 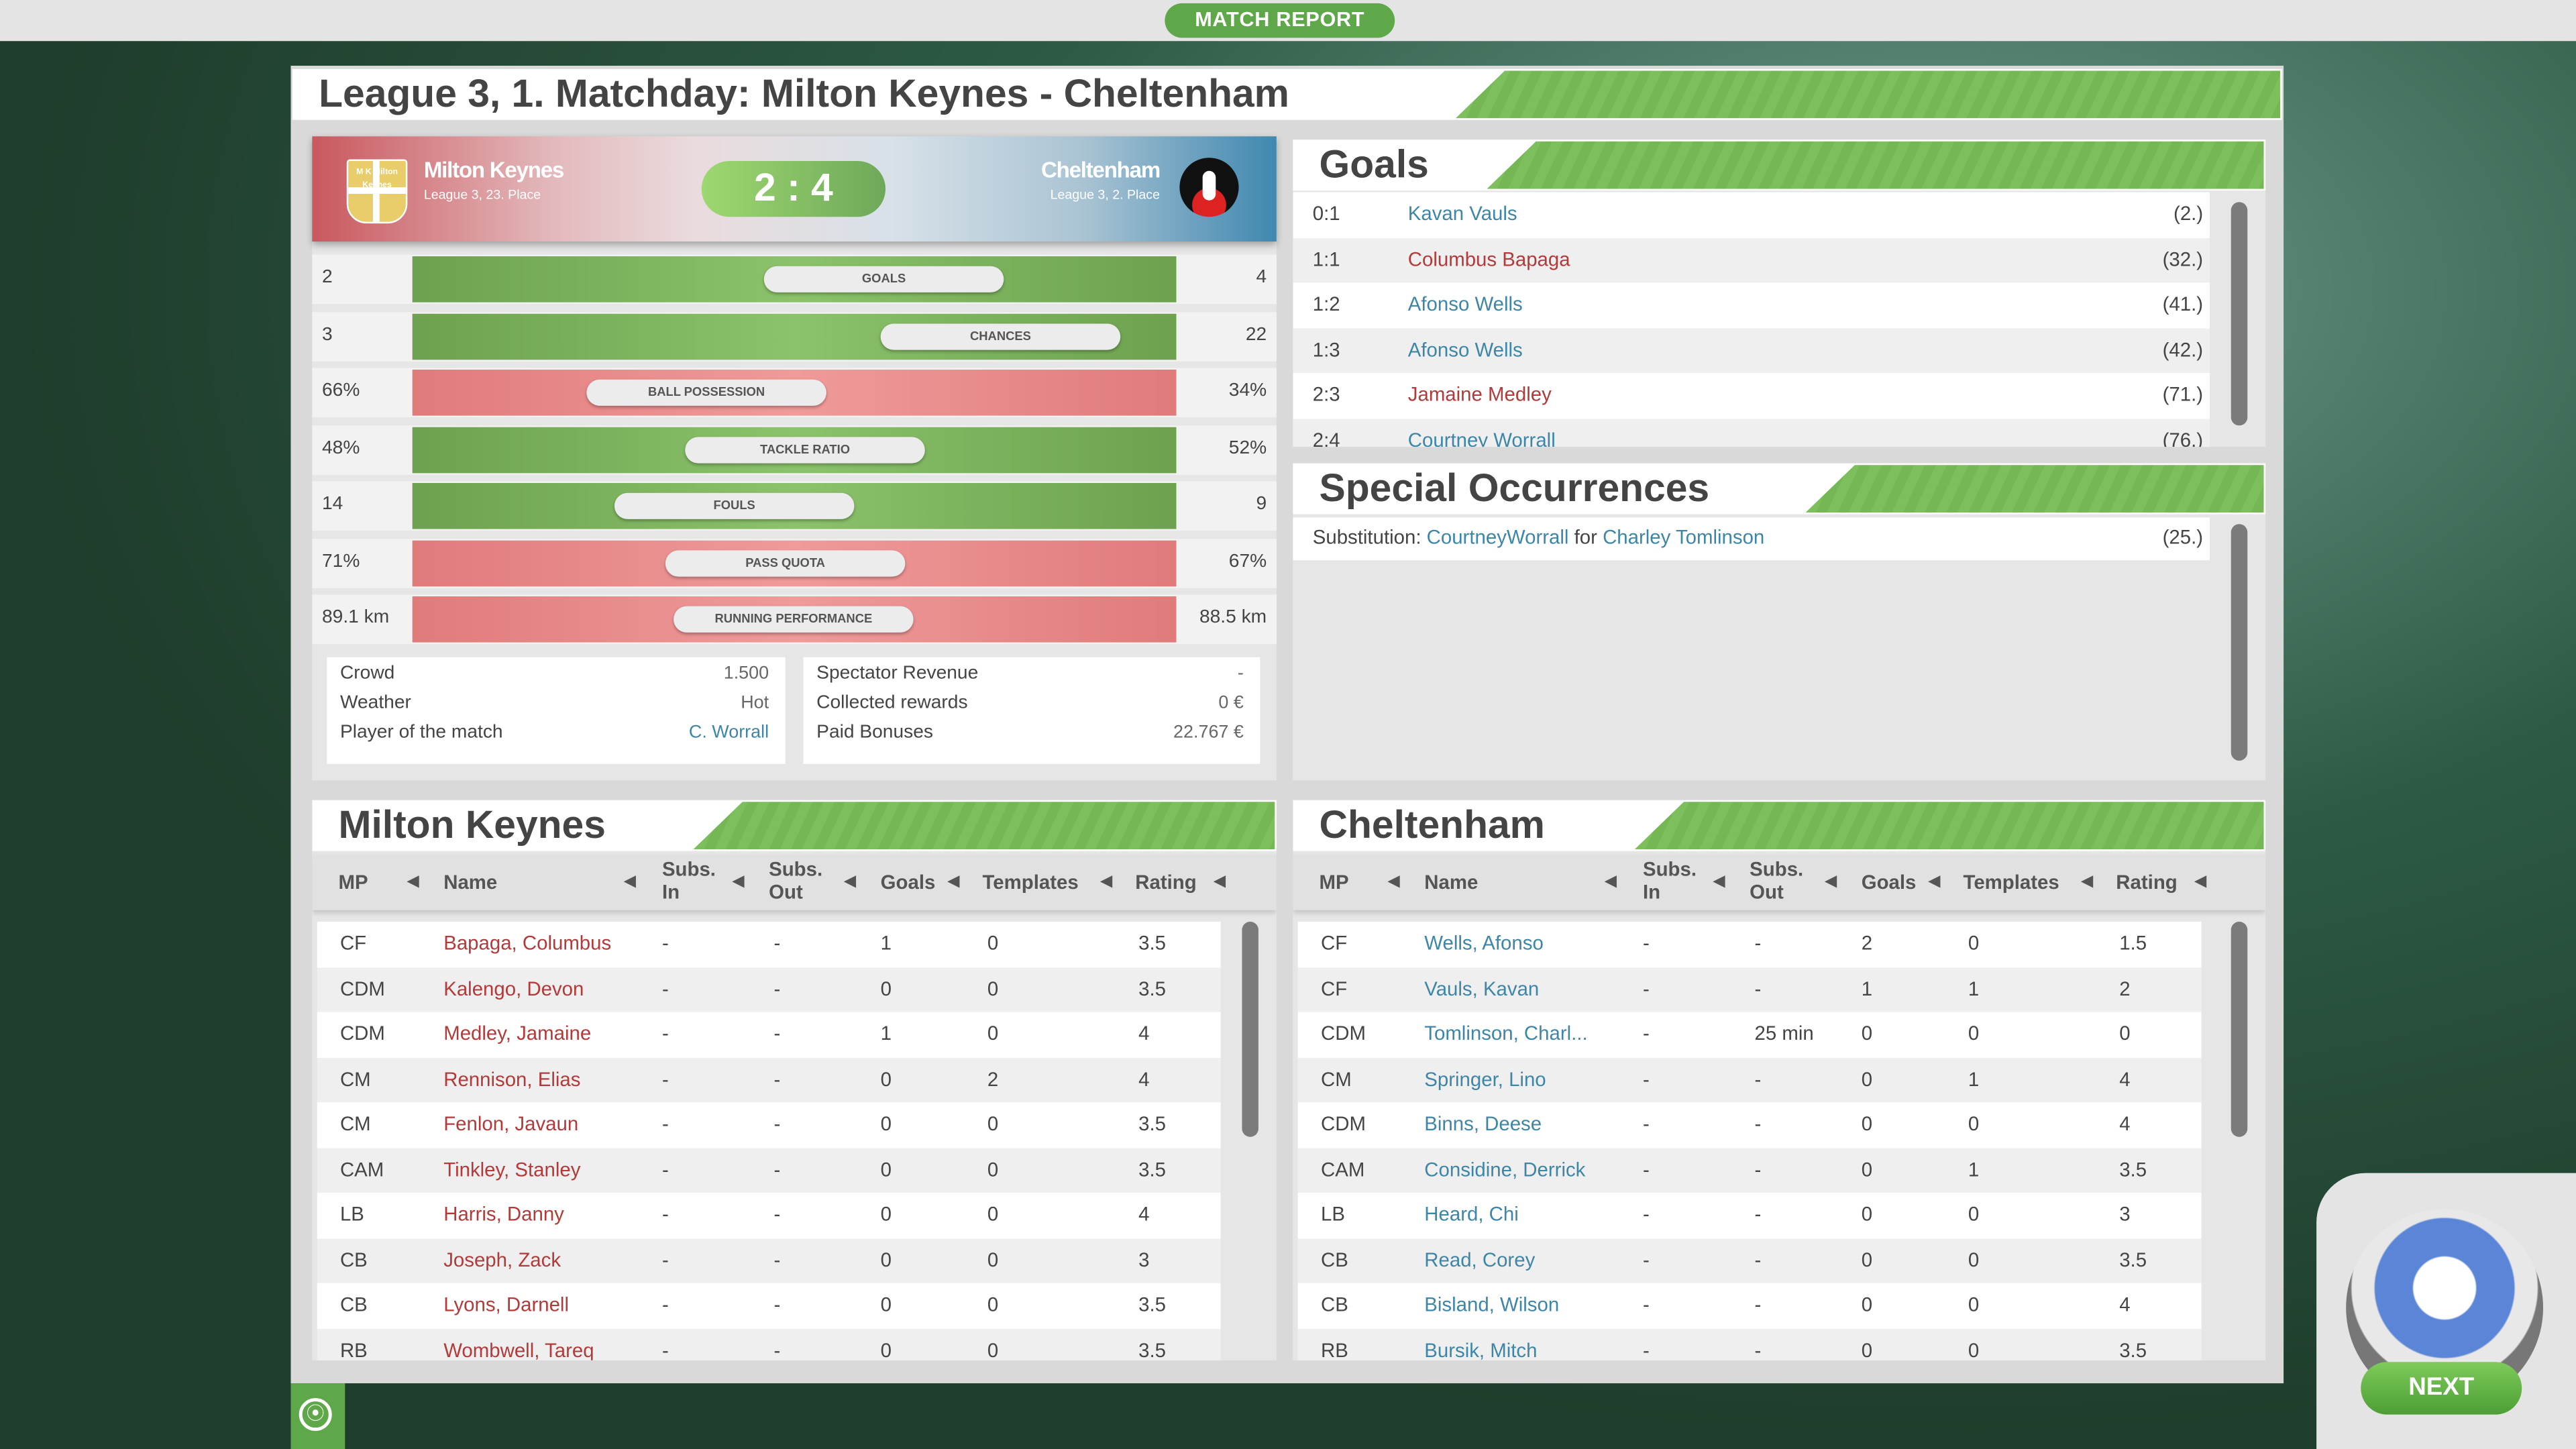 What do you see at coordinates (1749, 944) in the screenshot?
I see `player-row: CF Wells, Afonso - - 2 0 1.5` at bounding box center [1749, 944].